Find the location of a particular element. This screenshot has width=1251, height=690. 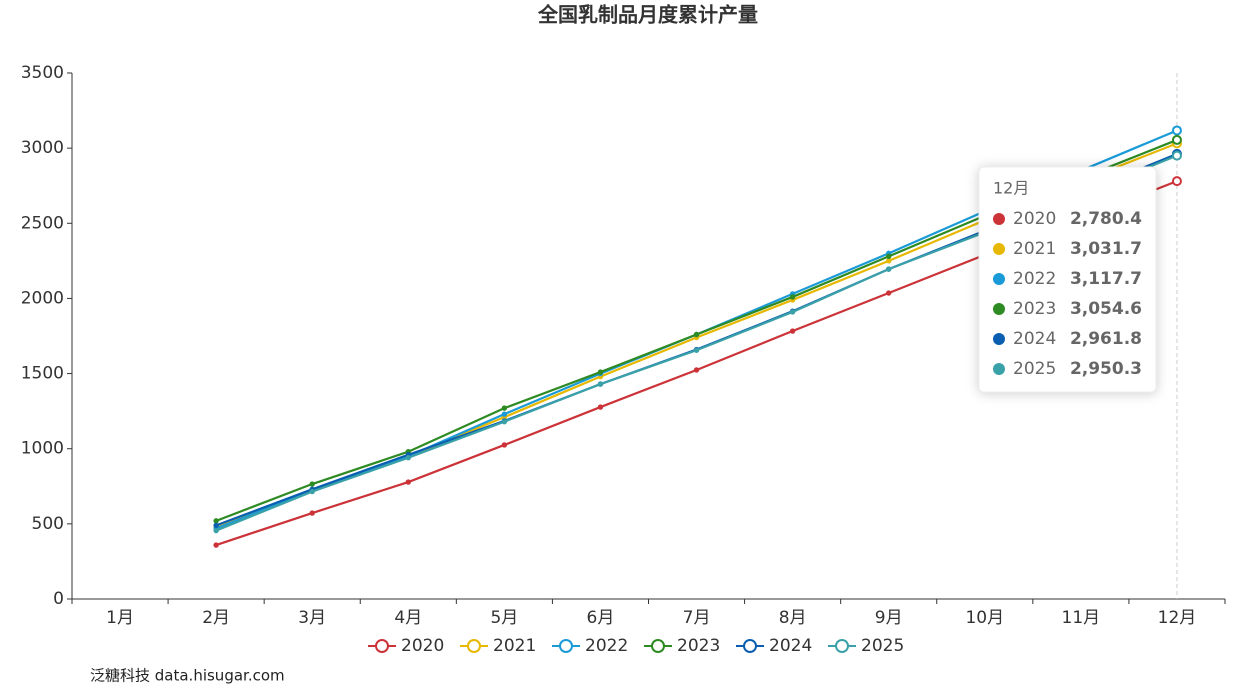

tooltip-value: 2,950.3 is located at coordinates (1106, 369).